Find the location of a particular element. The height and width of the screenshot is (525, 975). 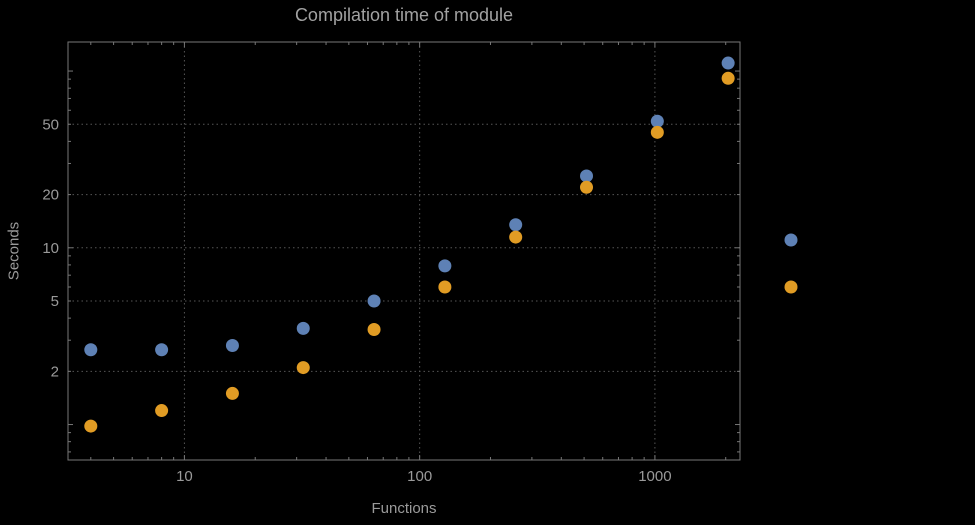

x-tick-label: 10 is located at coordinates (184, 476).